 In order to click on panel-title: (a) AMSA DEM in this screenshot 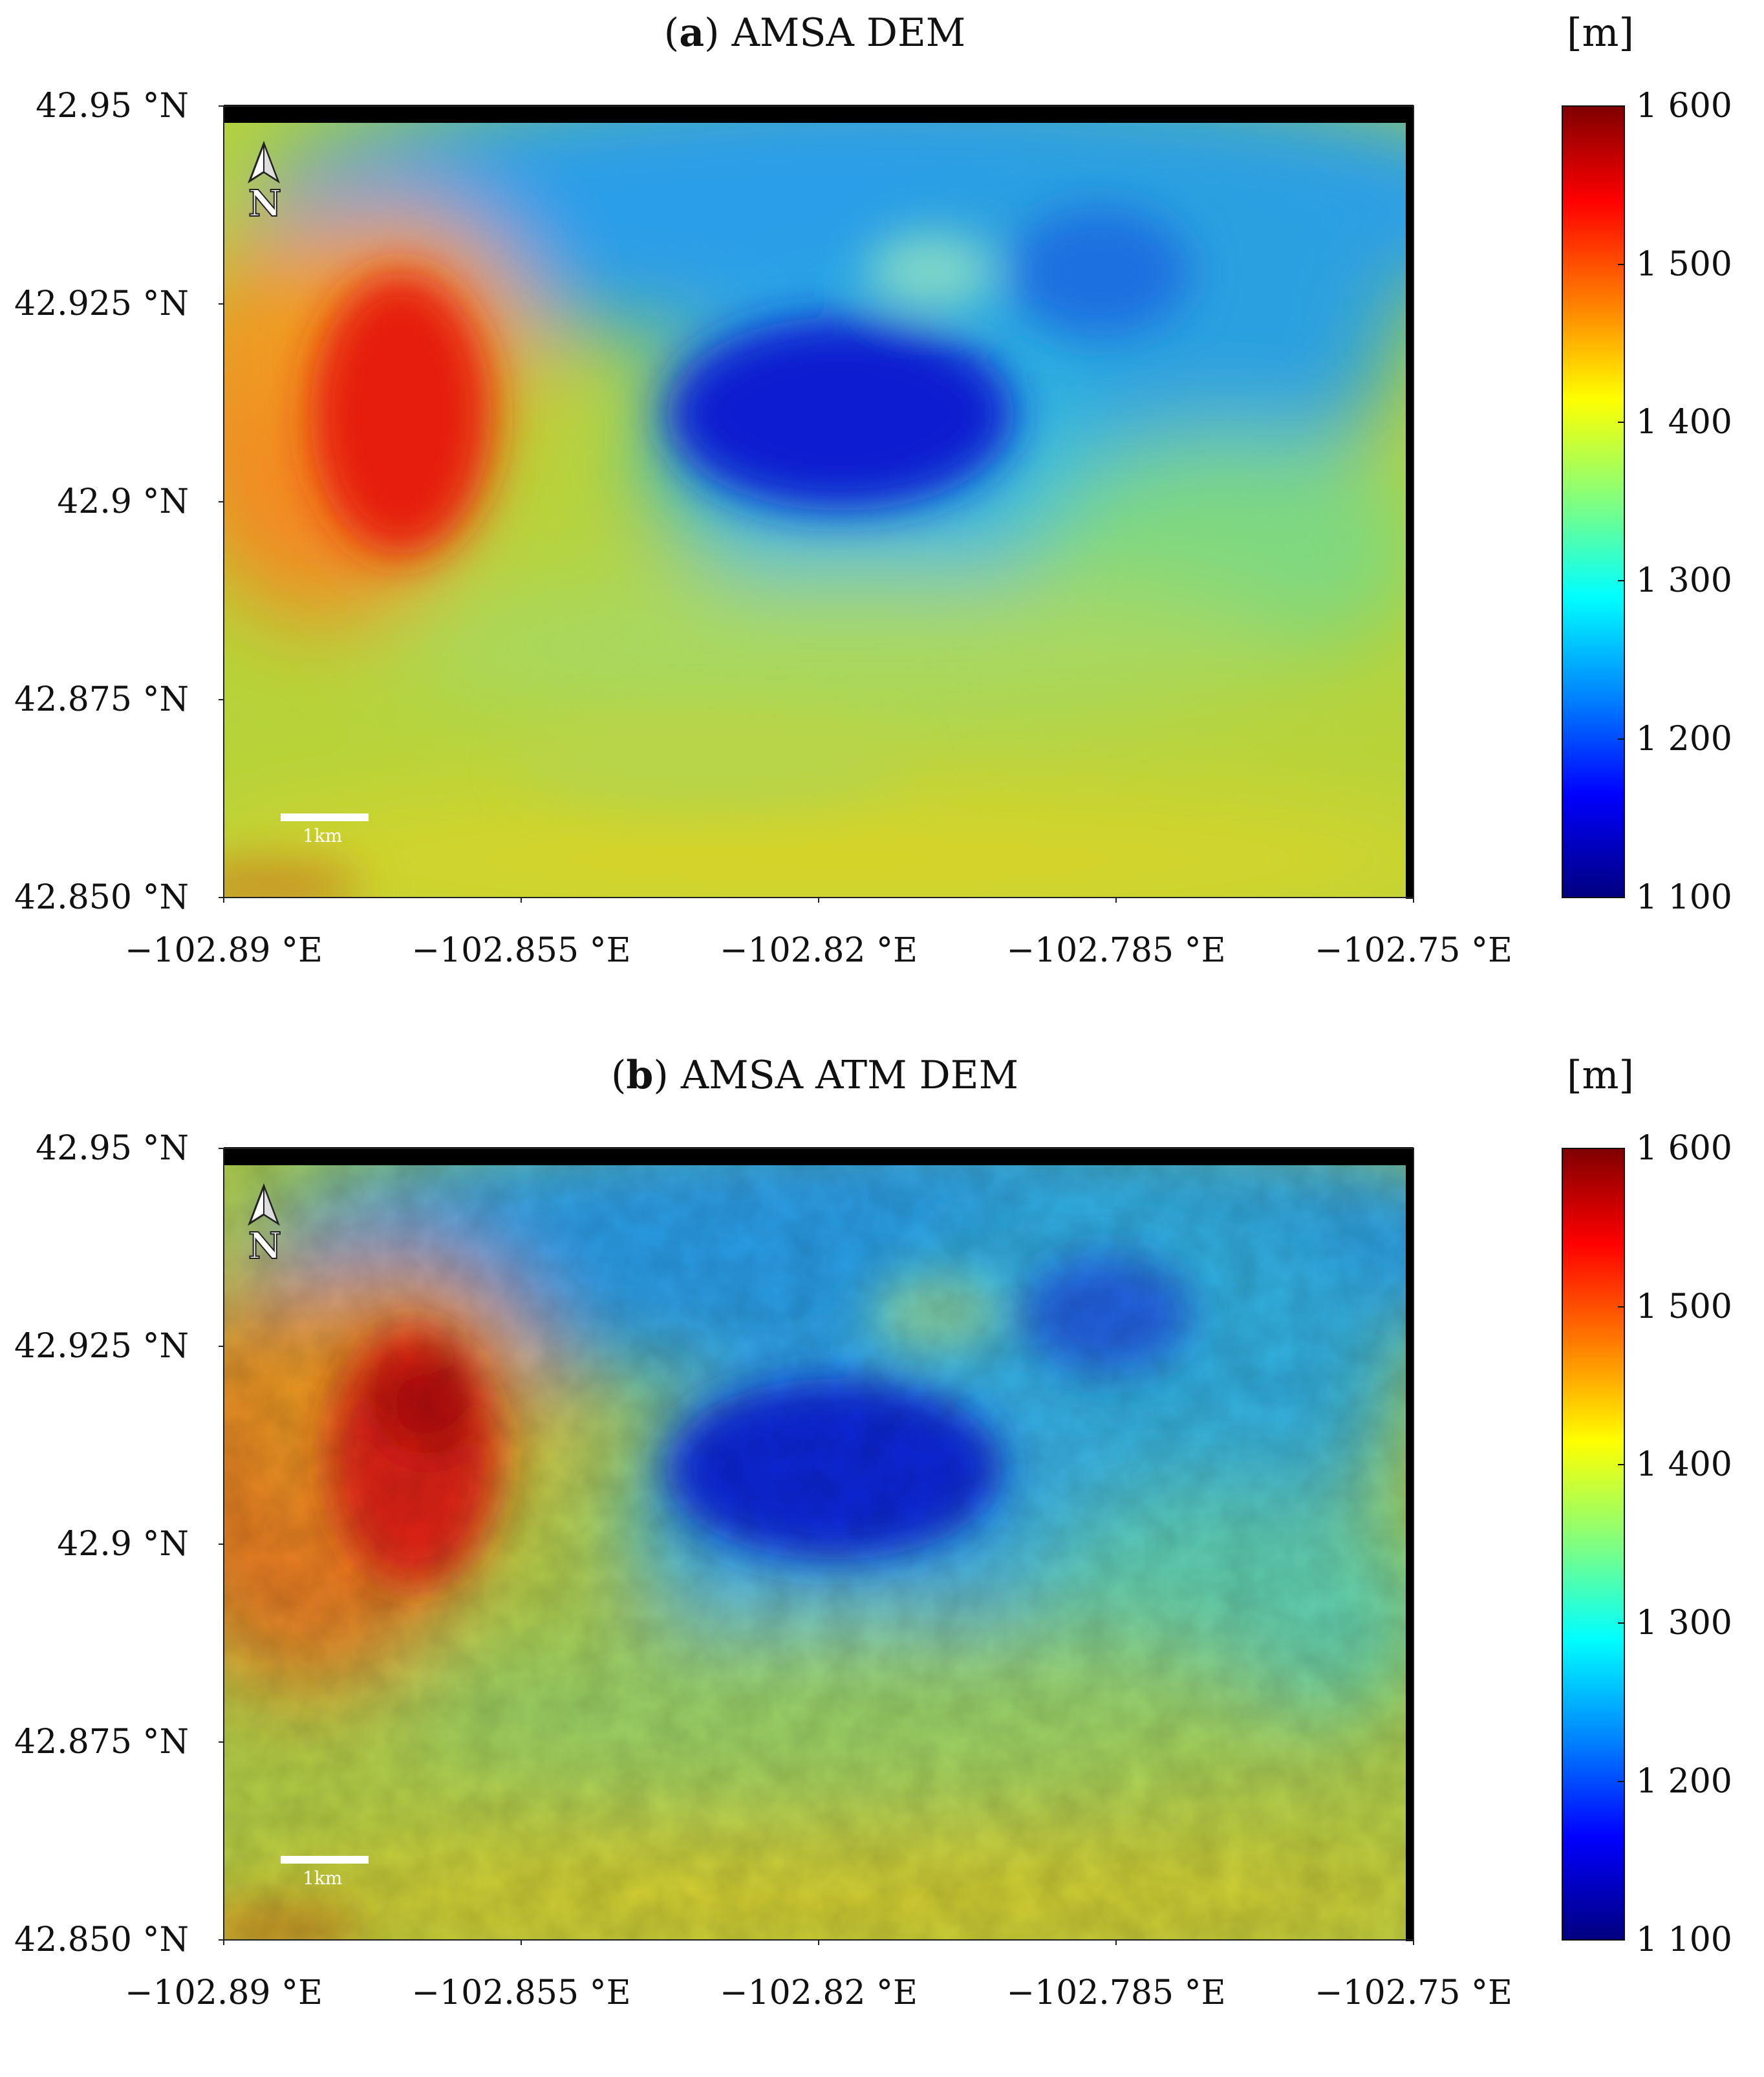, I will do `click(814, 33)`.